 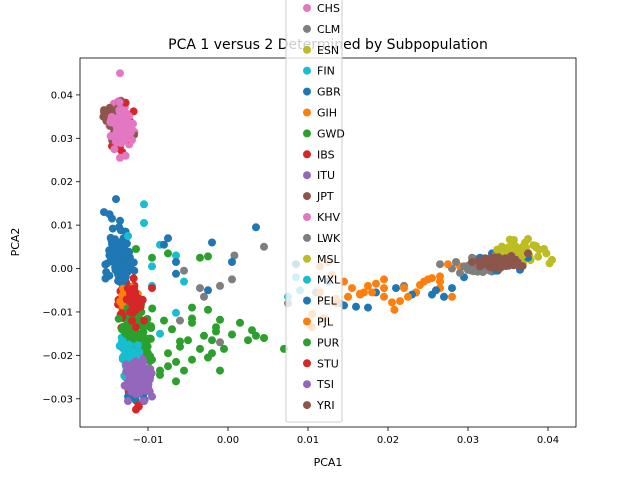 What do you see at coordinates (57, 399) in the screenshot?
I see `y-tick-label: −0.03` at bounding box center [57, 399].